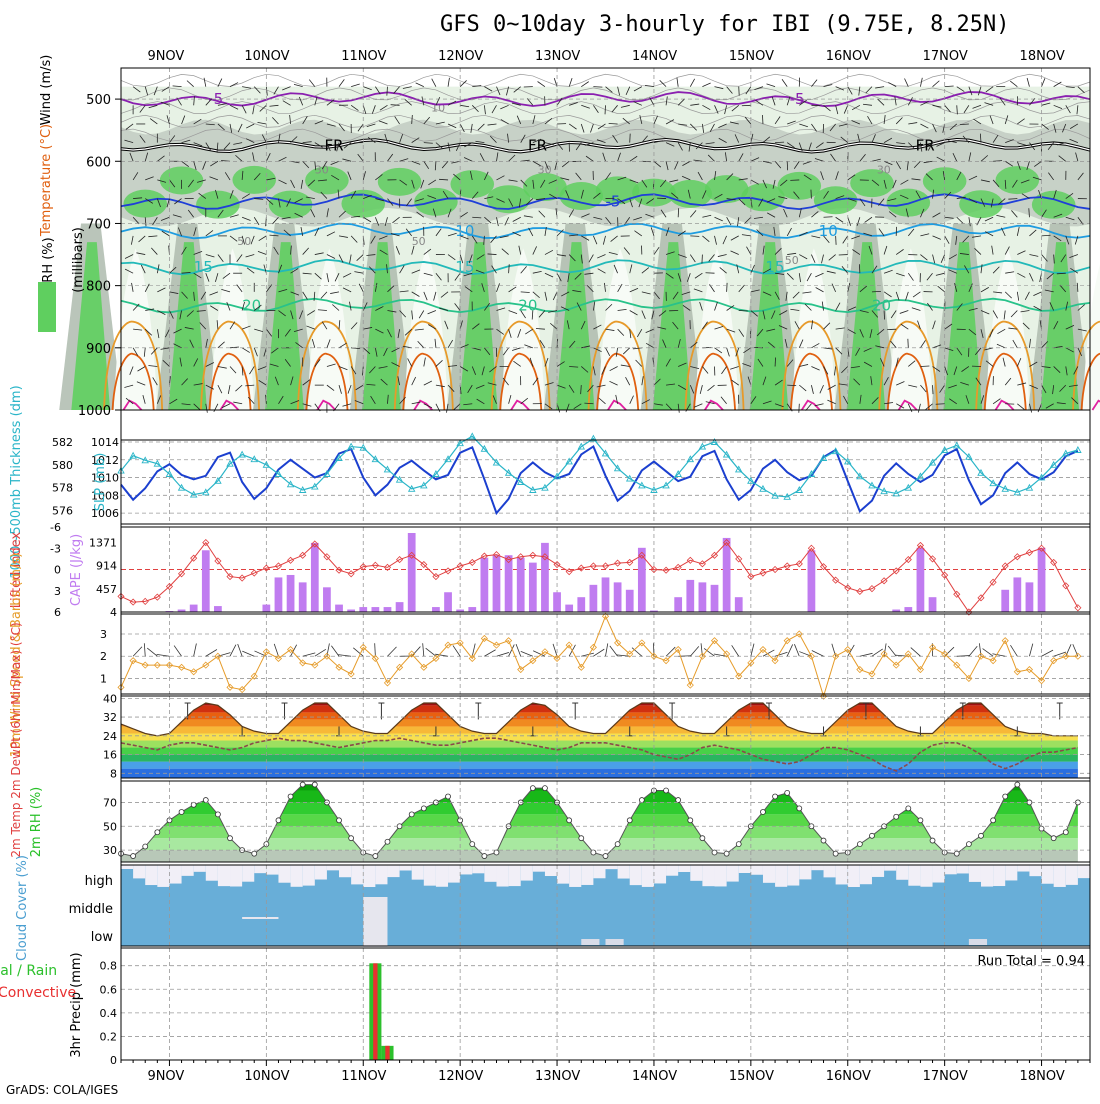 This screenshot has width=1100, height=1104. Describe the element at coordinates (110, 698) in the screenshot. I see `temp-tick-label: 40` at that location.